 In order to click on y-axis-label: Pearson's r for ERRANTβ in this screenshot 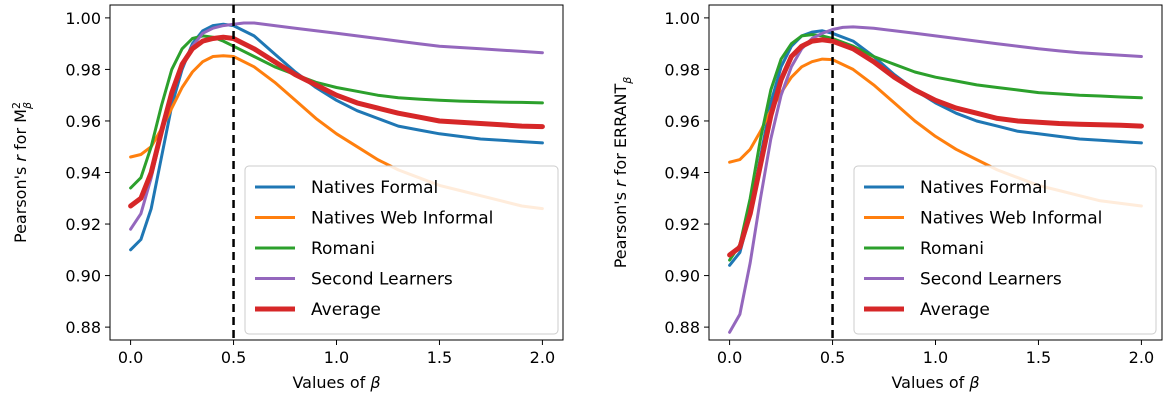, I will do `click(622, 173)`.